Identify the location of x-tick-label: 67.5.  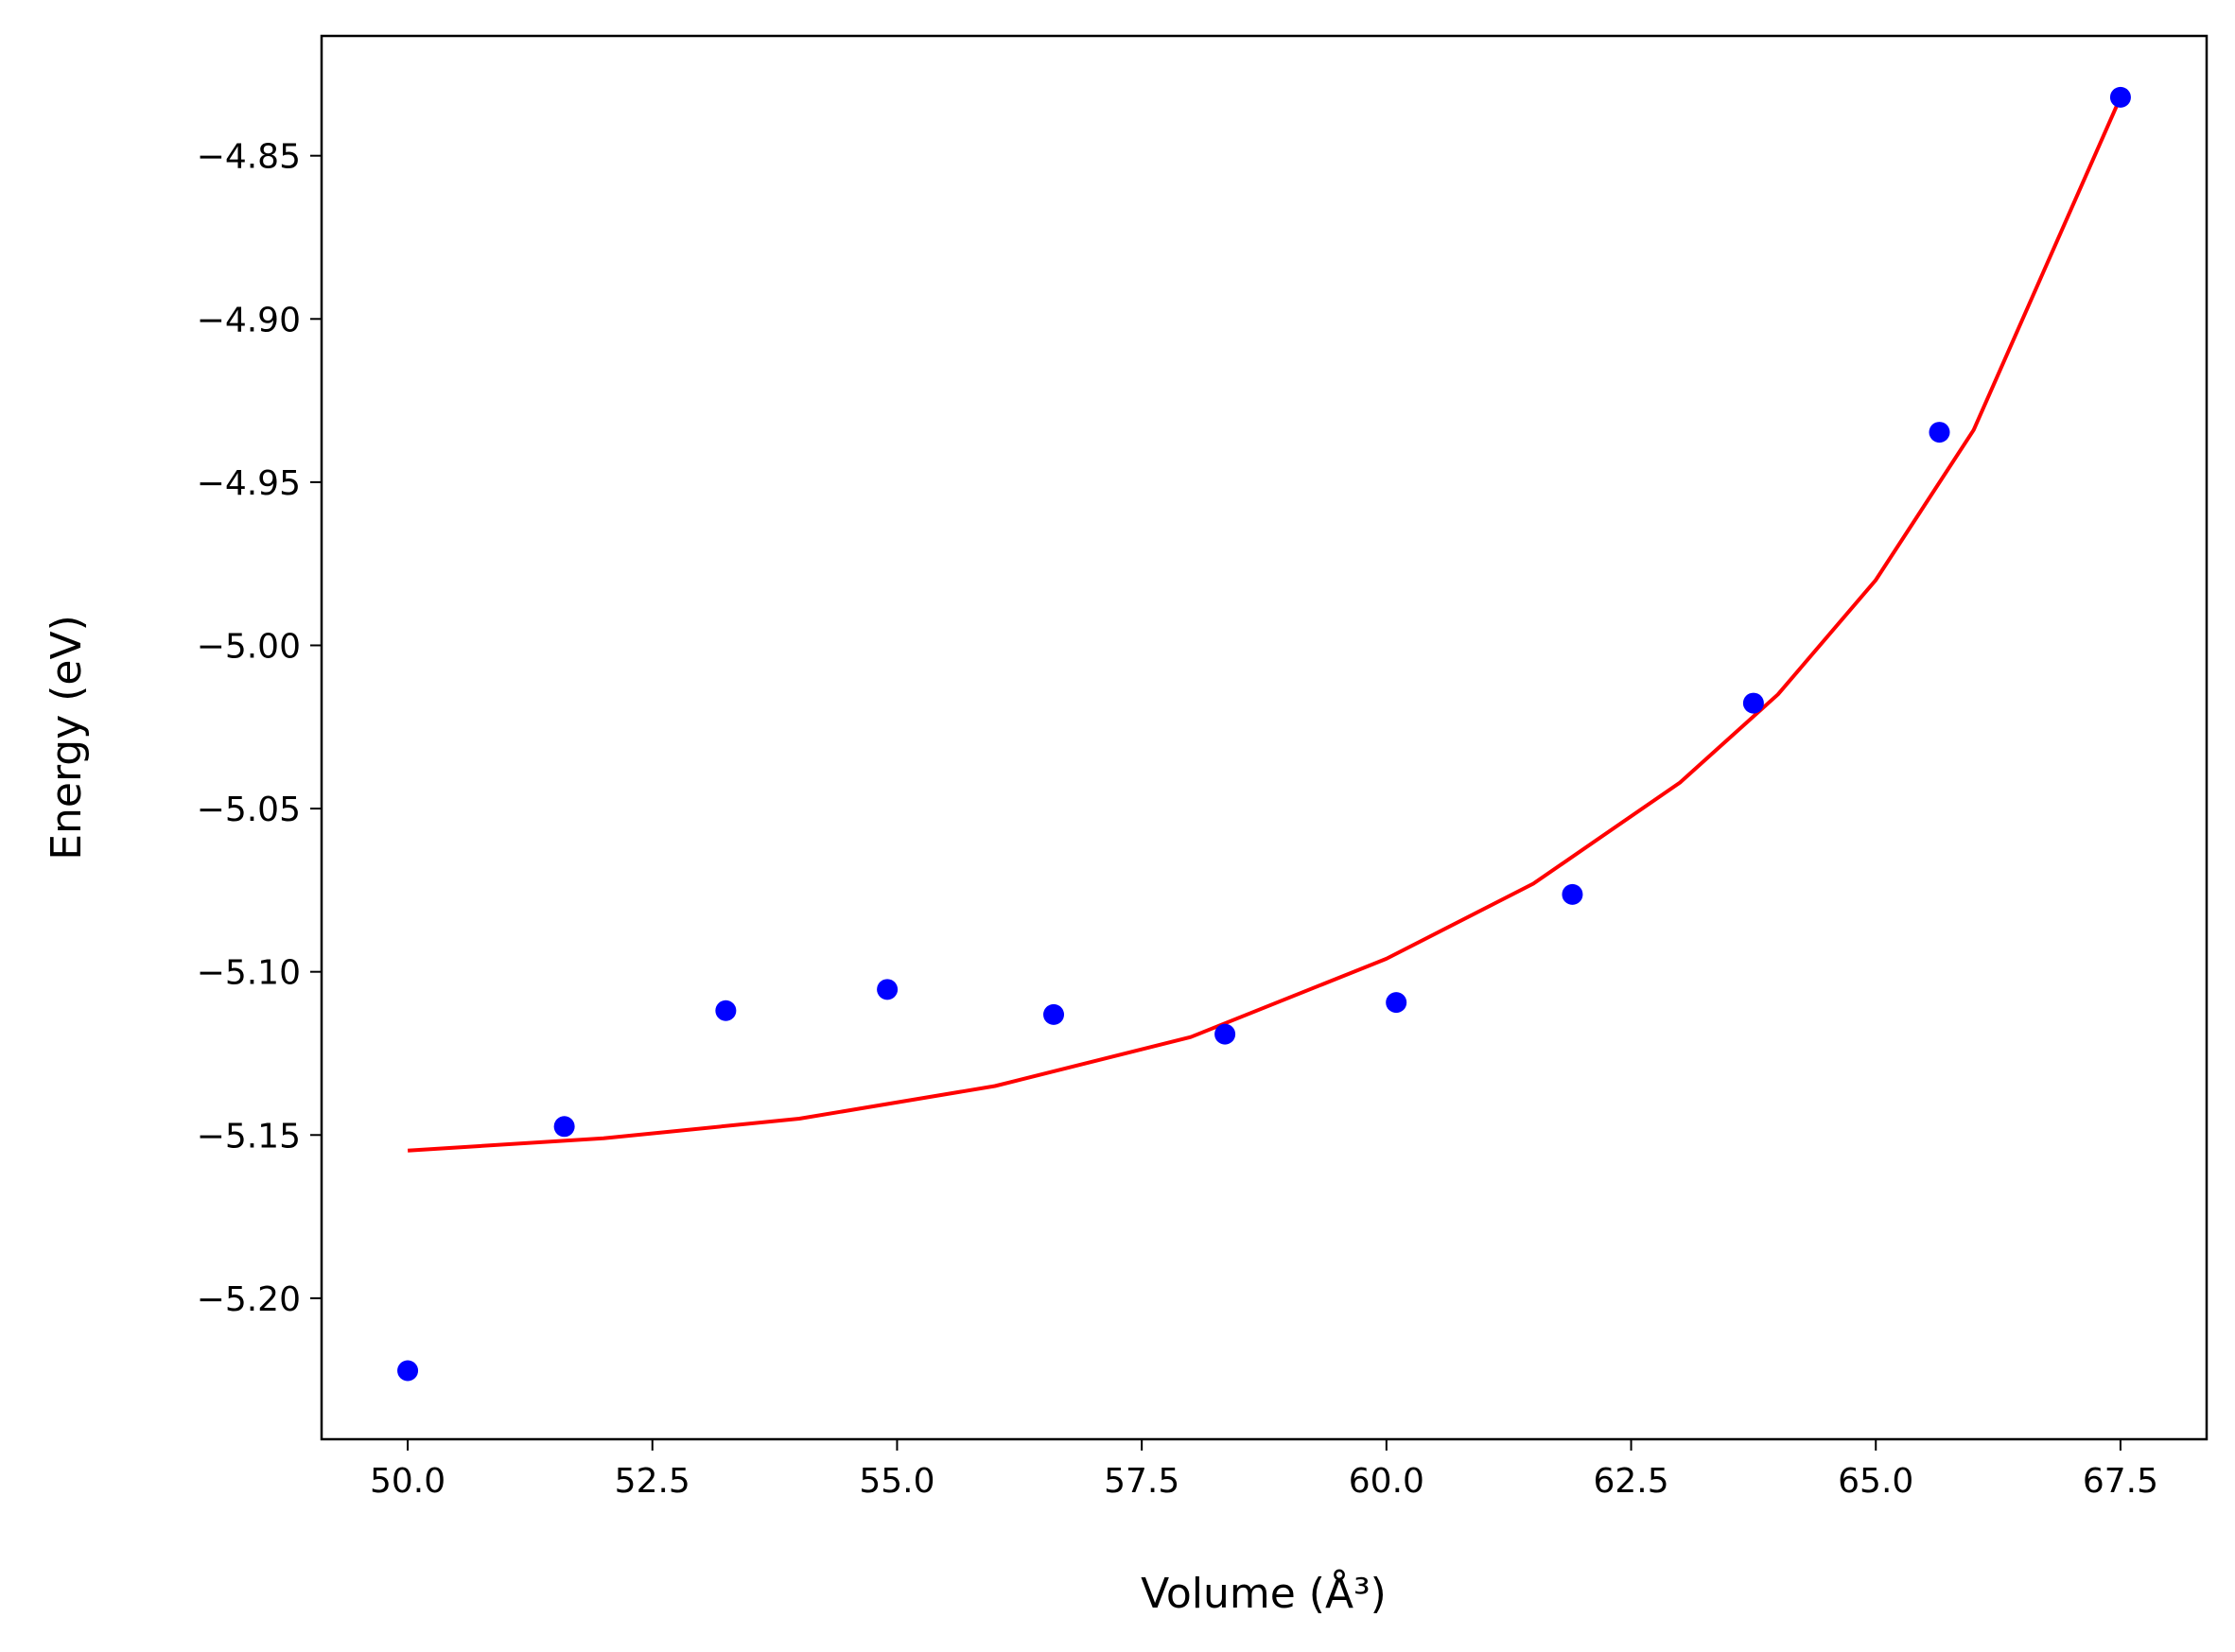
(2120, 1482).